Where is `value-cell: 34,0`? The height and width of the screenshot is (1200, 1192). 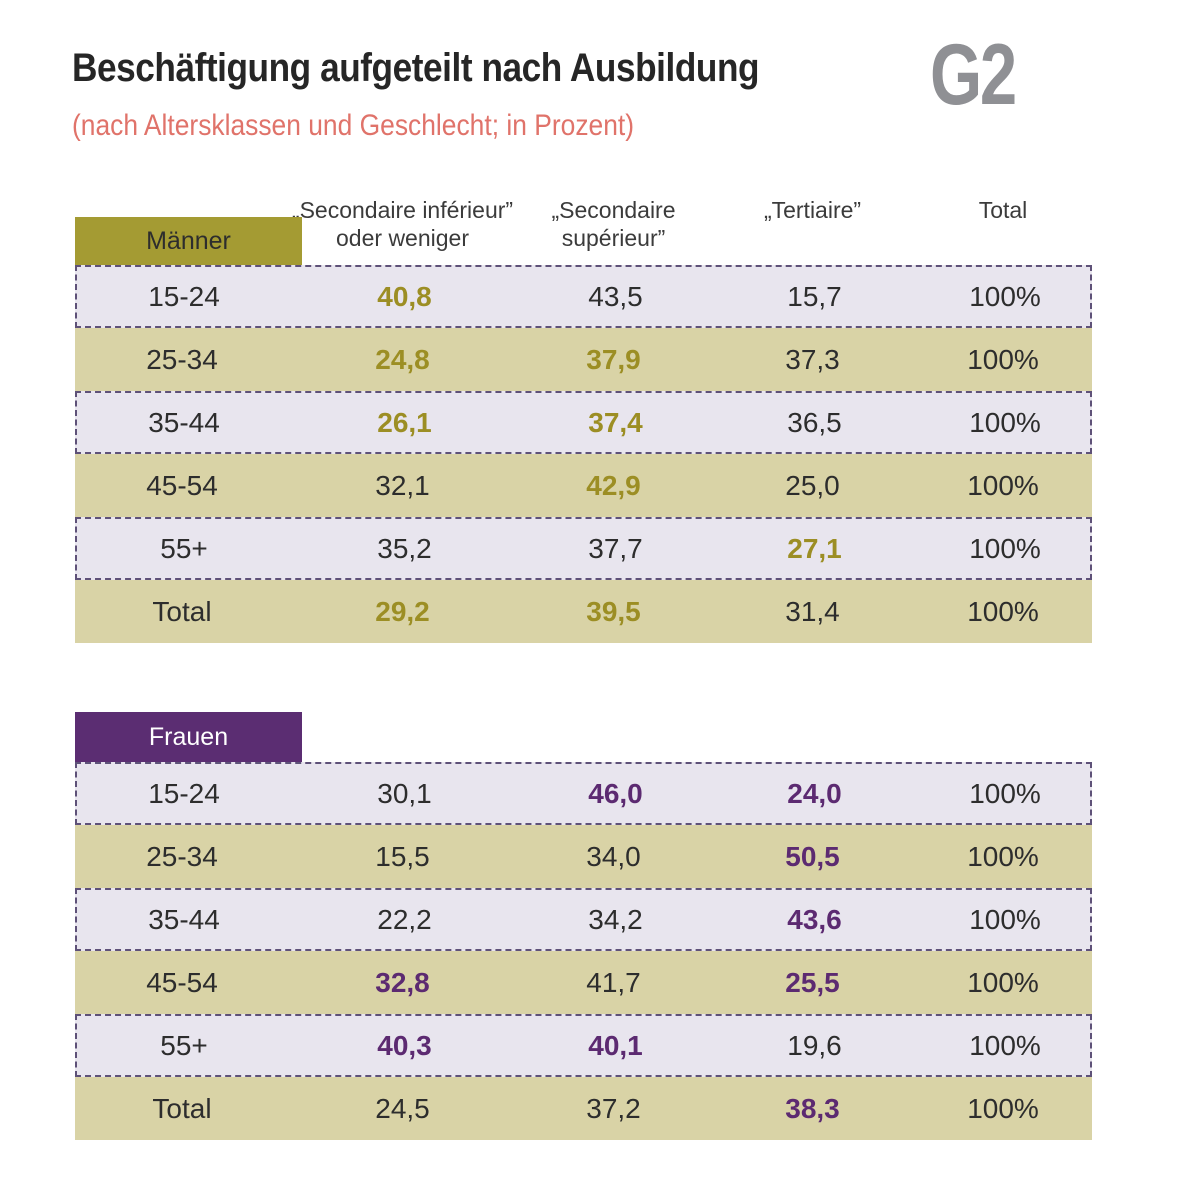 value-cell: 34,0 is located at coordinates (613, 856).